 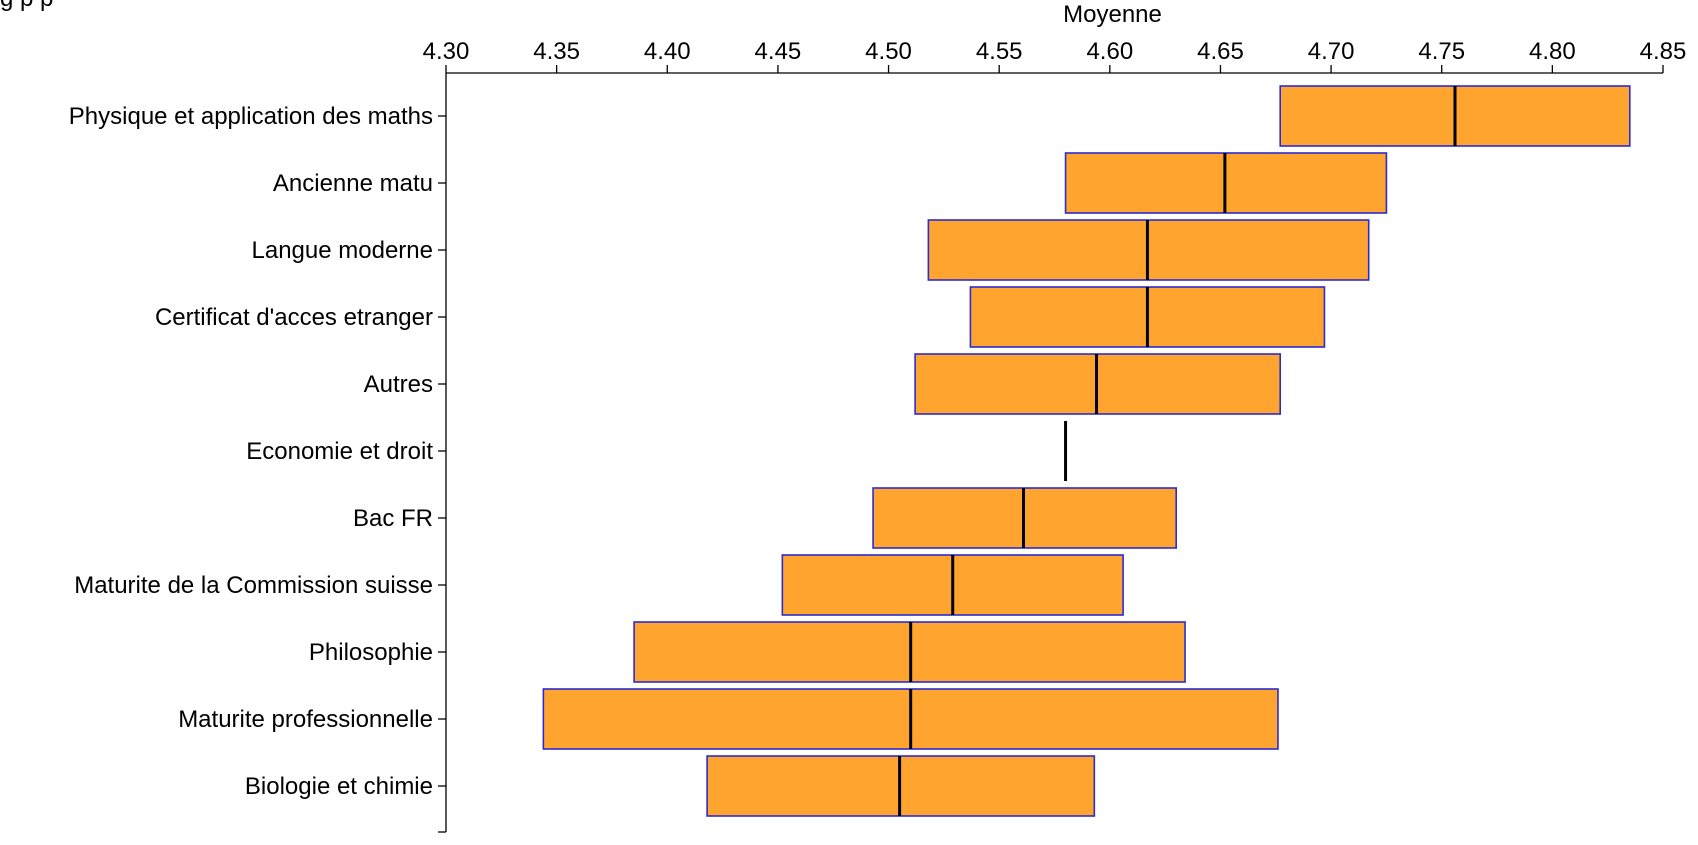 What do you see at coordinates (778, 51) in the screenshot?
I see `x-tick-label: 4.45` at bounding box center [778, 51].